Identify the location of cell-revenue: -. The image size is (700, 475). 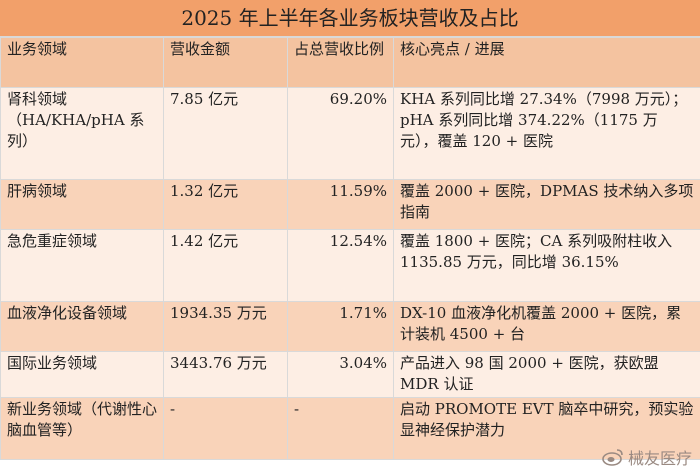
(225, 428).